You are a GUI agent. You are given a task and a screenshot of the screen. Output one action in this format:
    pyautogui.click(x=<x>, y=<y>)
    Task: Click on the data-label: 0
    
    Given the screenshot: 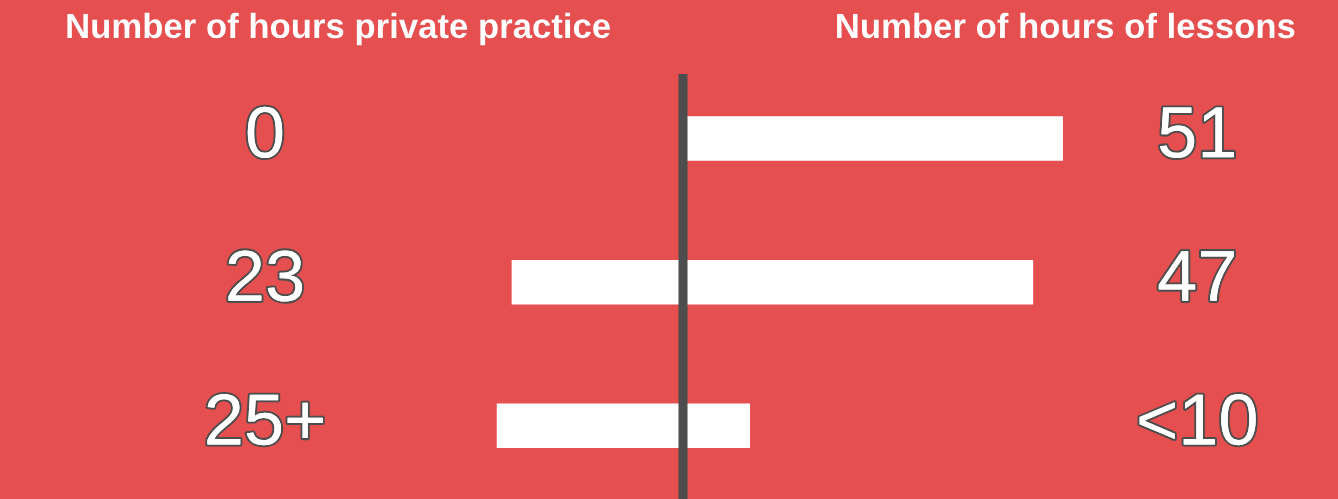 What is the action you would take?
    pyautogui.click(x=265, y=132)
    